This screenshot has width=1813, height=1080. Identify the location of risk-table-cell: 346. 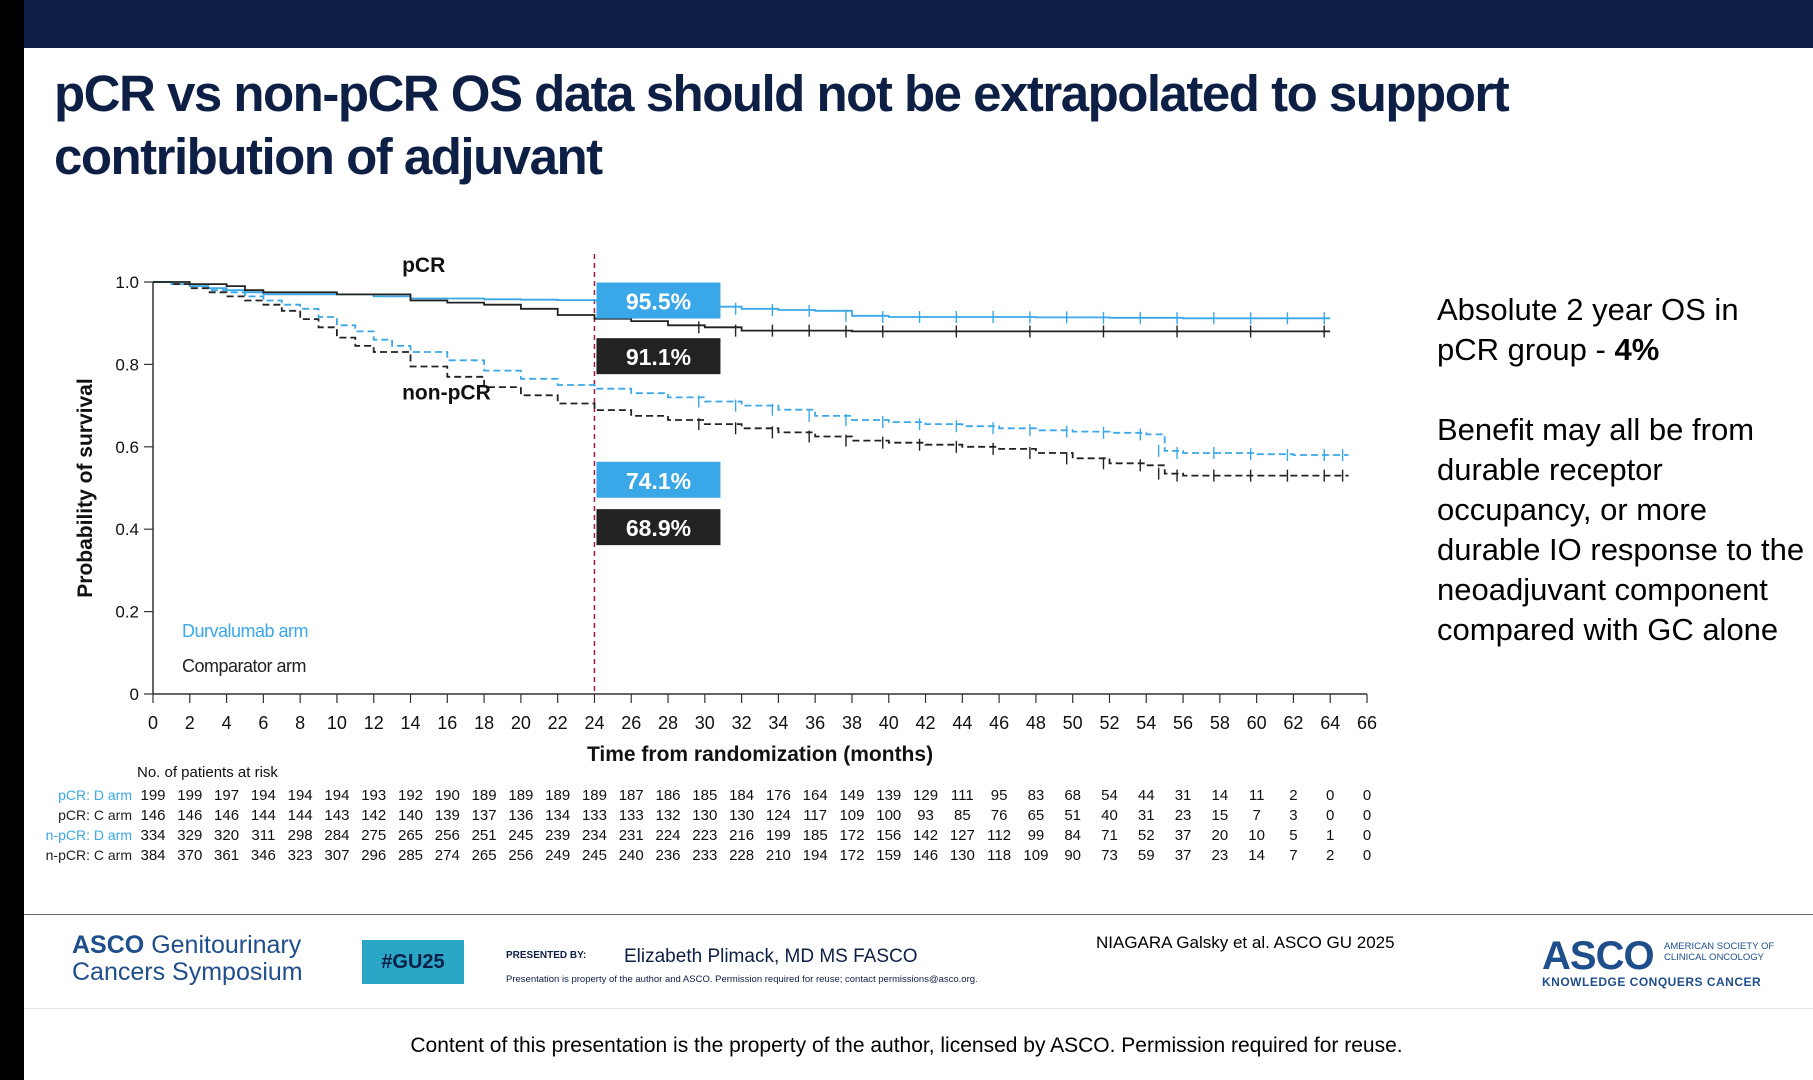
(263, 855).